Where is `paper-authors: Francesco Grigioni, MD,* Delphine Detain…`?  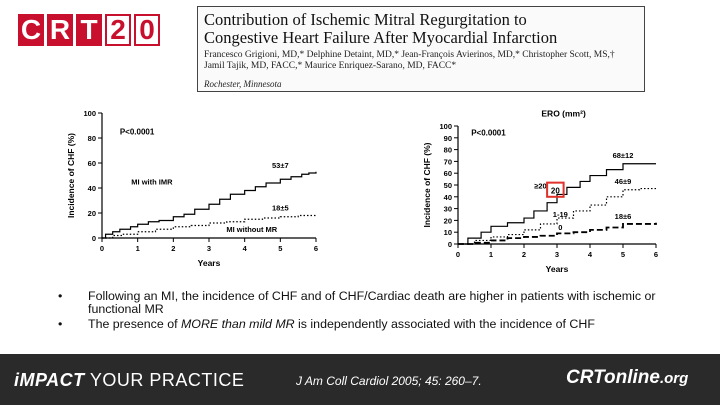
paper-authors: Francesco Grigioni, MD,* Delphine Detain… is located at coordinates (423, 61).